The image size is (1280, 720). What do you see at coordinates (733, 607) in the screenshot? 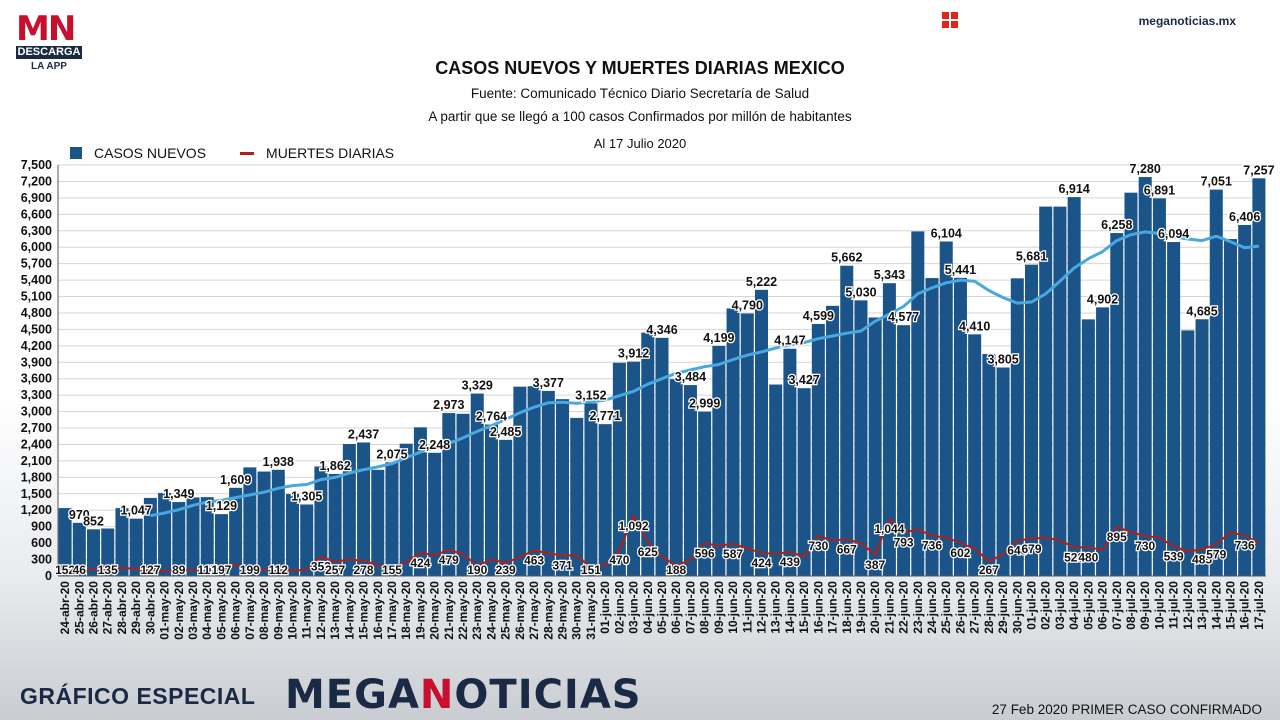
I see `x-tick-label: 10-jun-20` at bounding box center [733, 607].